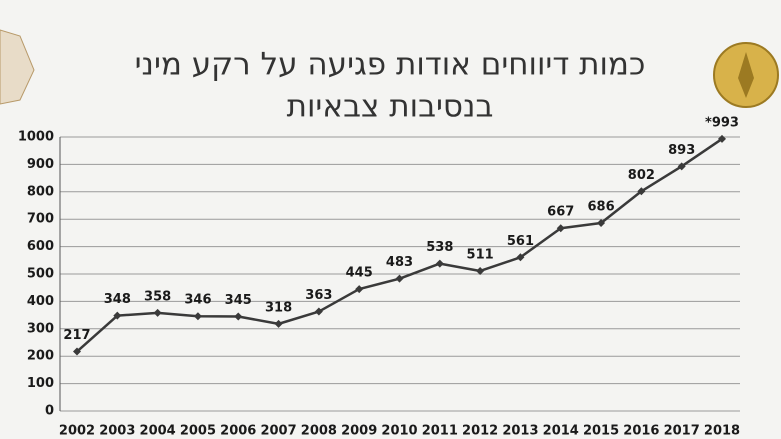 The width and height of the screenshot is (781, 439). I want to click on x-tick-label: 2006, so click(238, 431).